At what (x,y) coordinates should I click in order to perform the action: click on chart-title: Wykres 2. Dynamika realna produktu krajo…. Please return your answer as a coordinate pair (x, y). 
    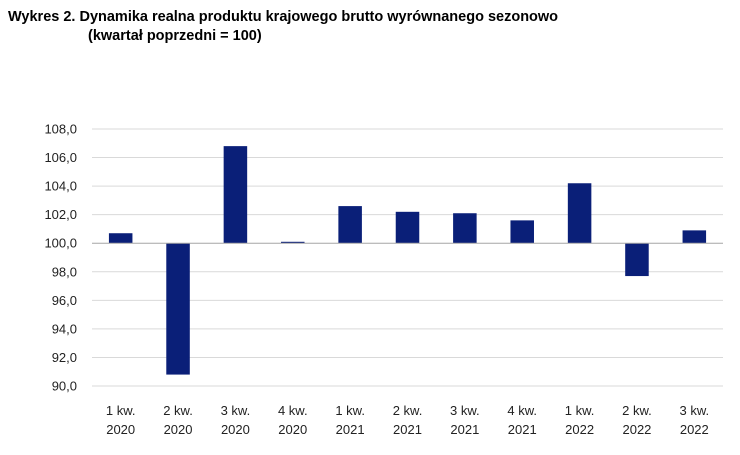
    Looking at the image, I should click on (283, 27).